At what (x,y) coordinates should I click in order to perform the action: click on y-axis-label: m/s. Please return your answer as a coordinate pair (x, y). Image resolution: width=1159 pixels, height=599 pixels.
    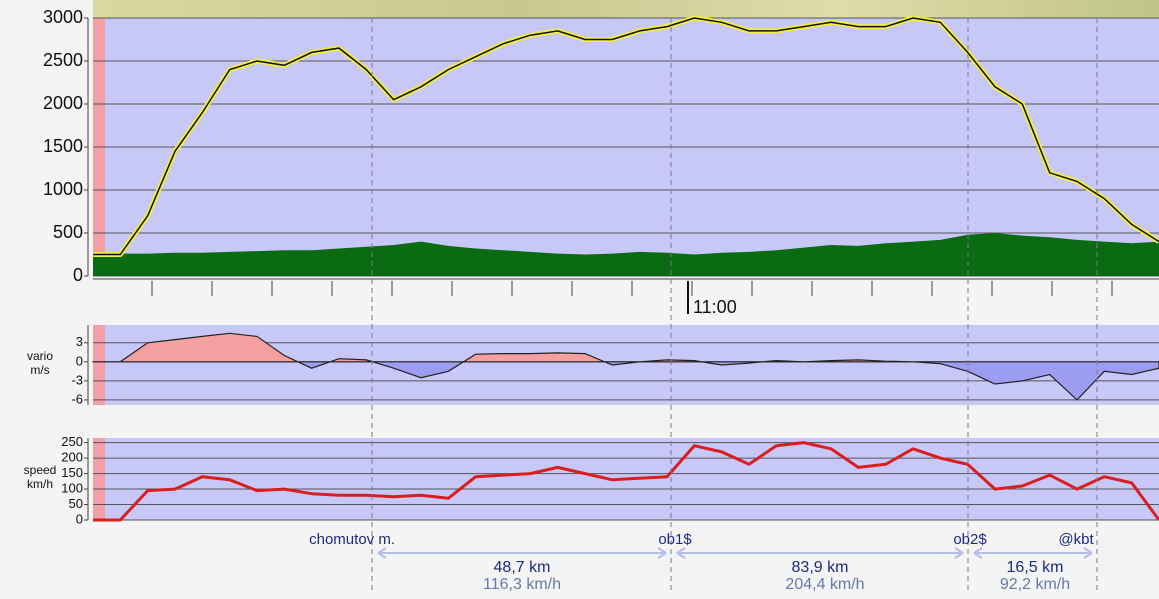
    Looking at the image, I should click on (39, 370).